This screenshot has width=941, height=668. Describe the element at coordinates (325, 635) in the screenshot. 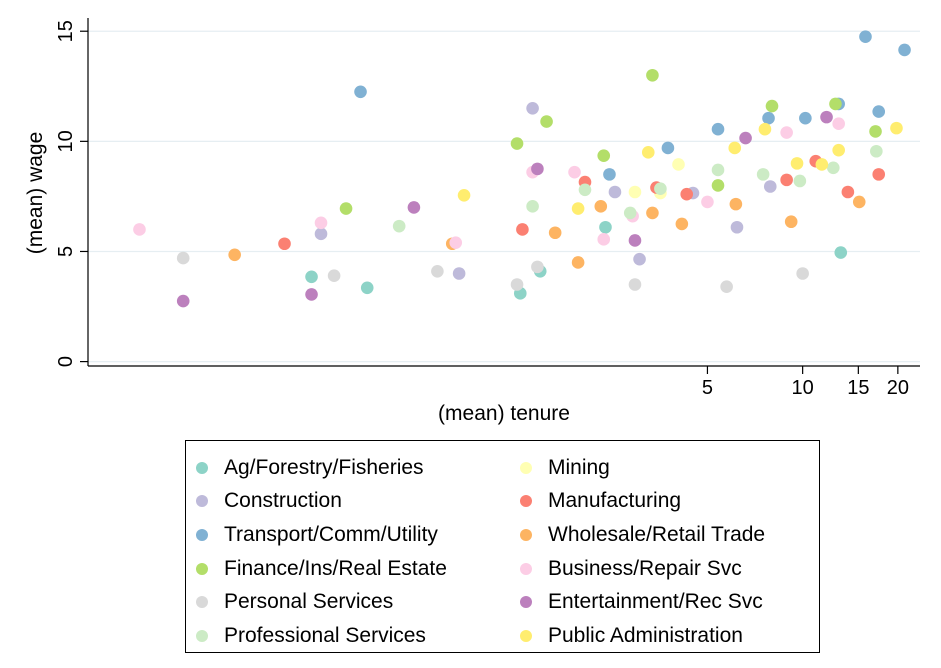

I see `legend-label: Professional Services` at that location.